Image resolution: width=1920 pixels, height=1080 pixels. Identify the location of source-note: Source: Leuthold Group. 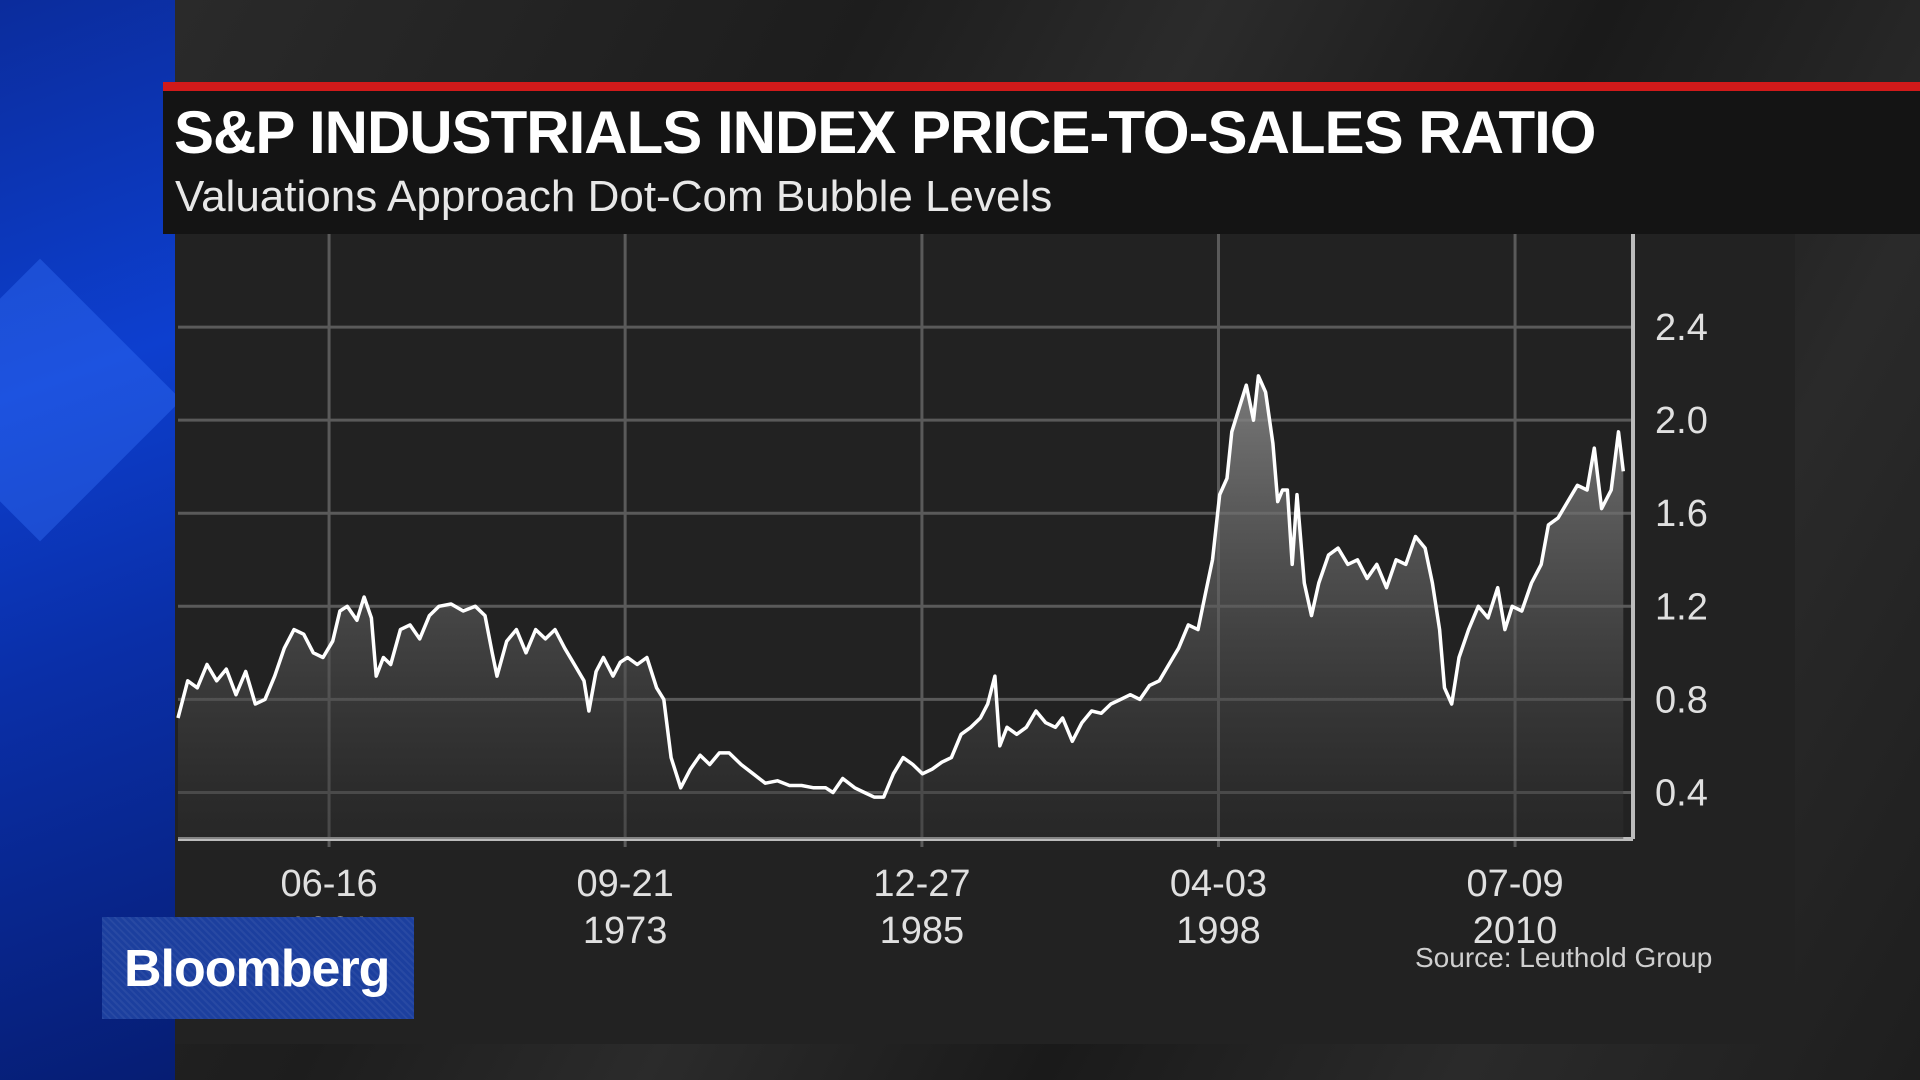
(1564, 957).